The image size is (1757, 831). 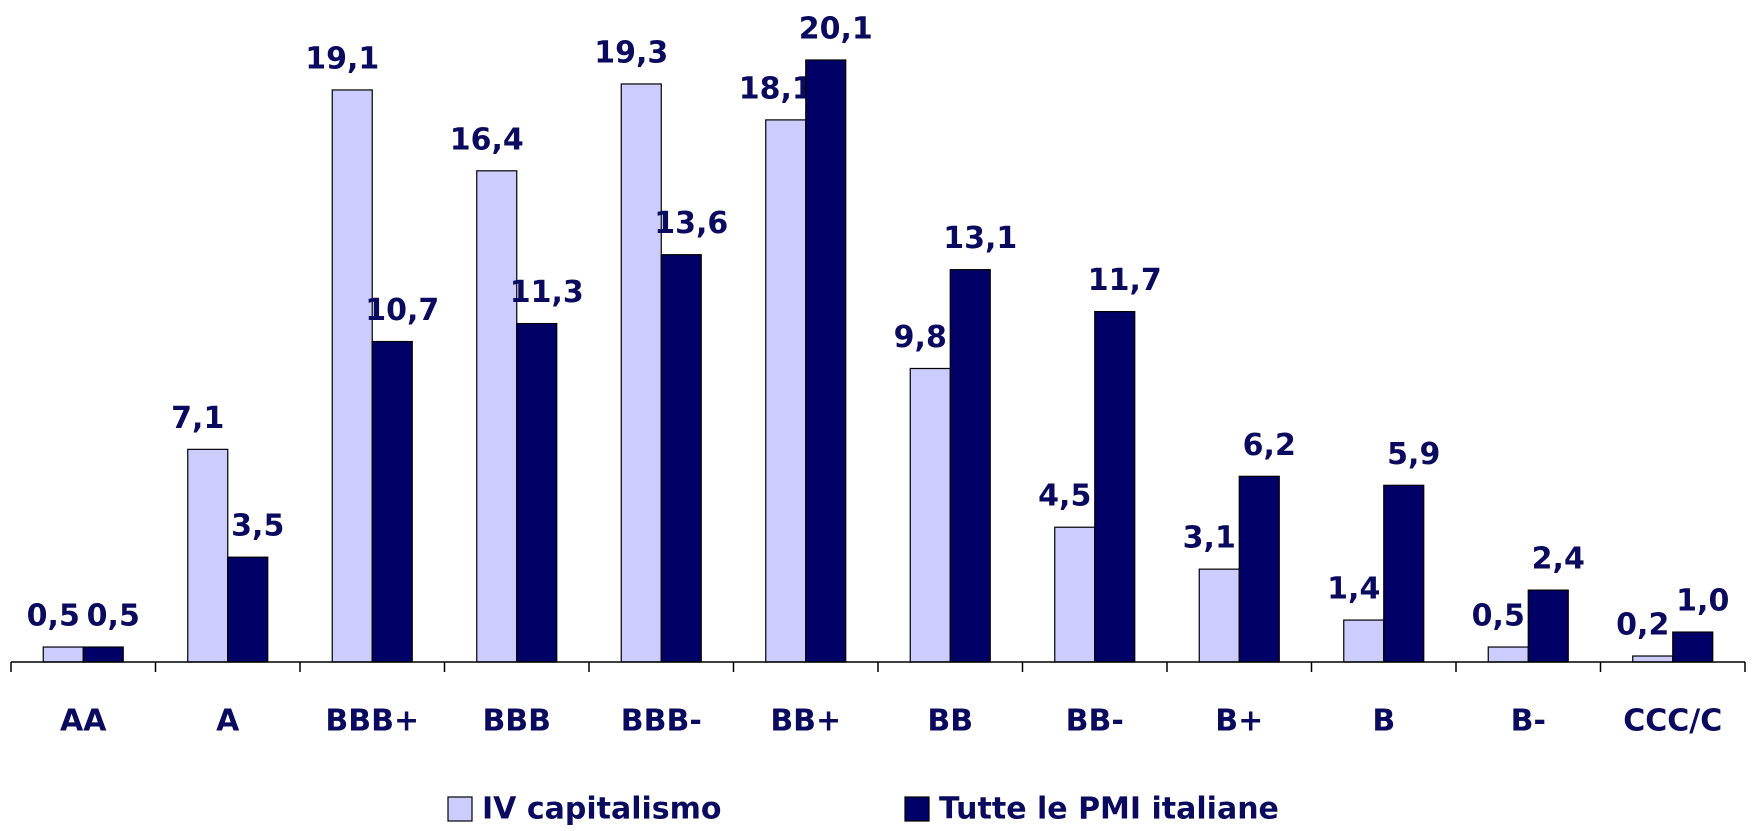 I want to click on x-tick-label: BB+, so click(x=805, y=721).